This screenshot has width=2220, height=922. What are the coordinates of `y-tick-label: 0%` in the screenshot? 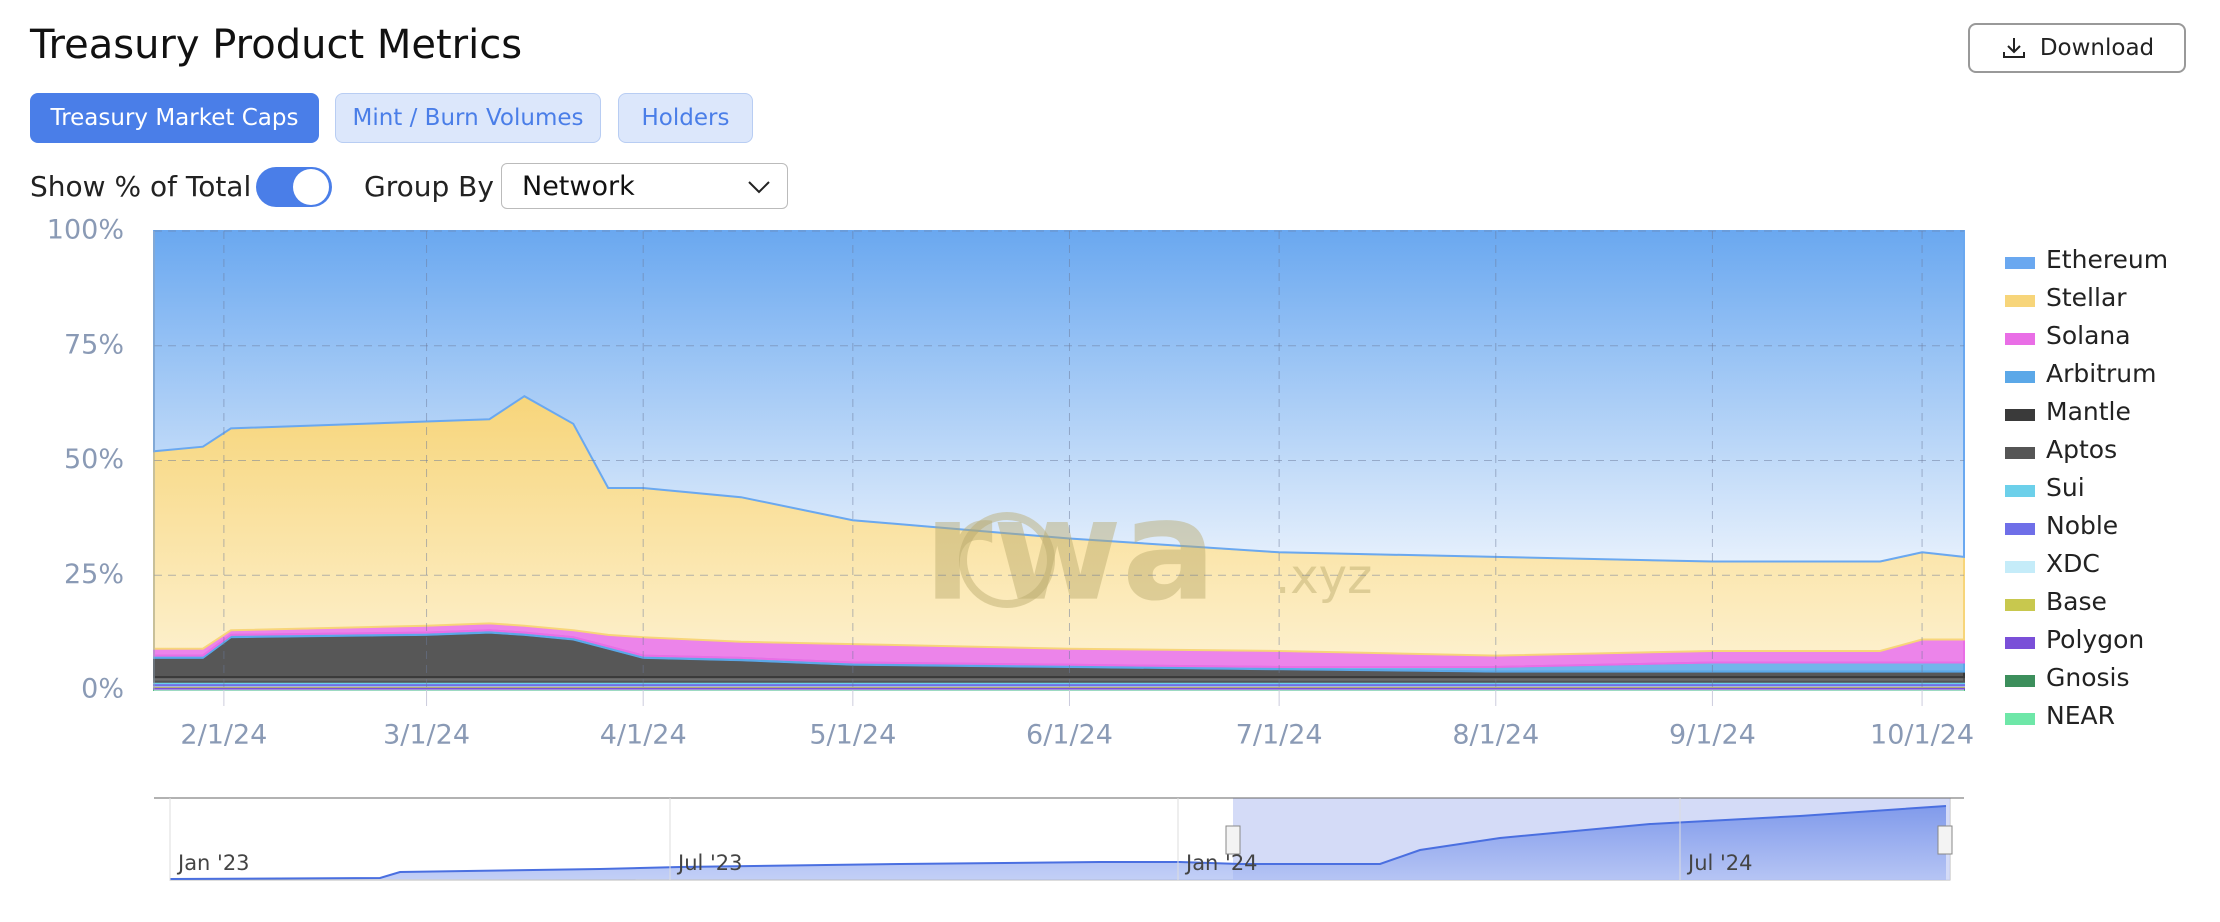 It's located at (102, 689).